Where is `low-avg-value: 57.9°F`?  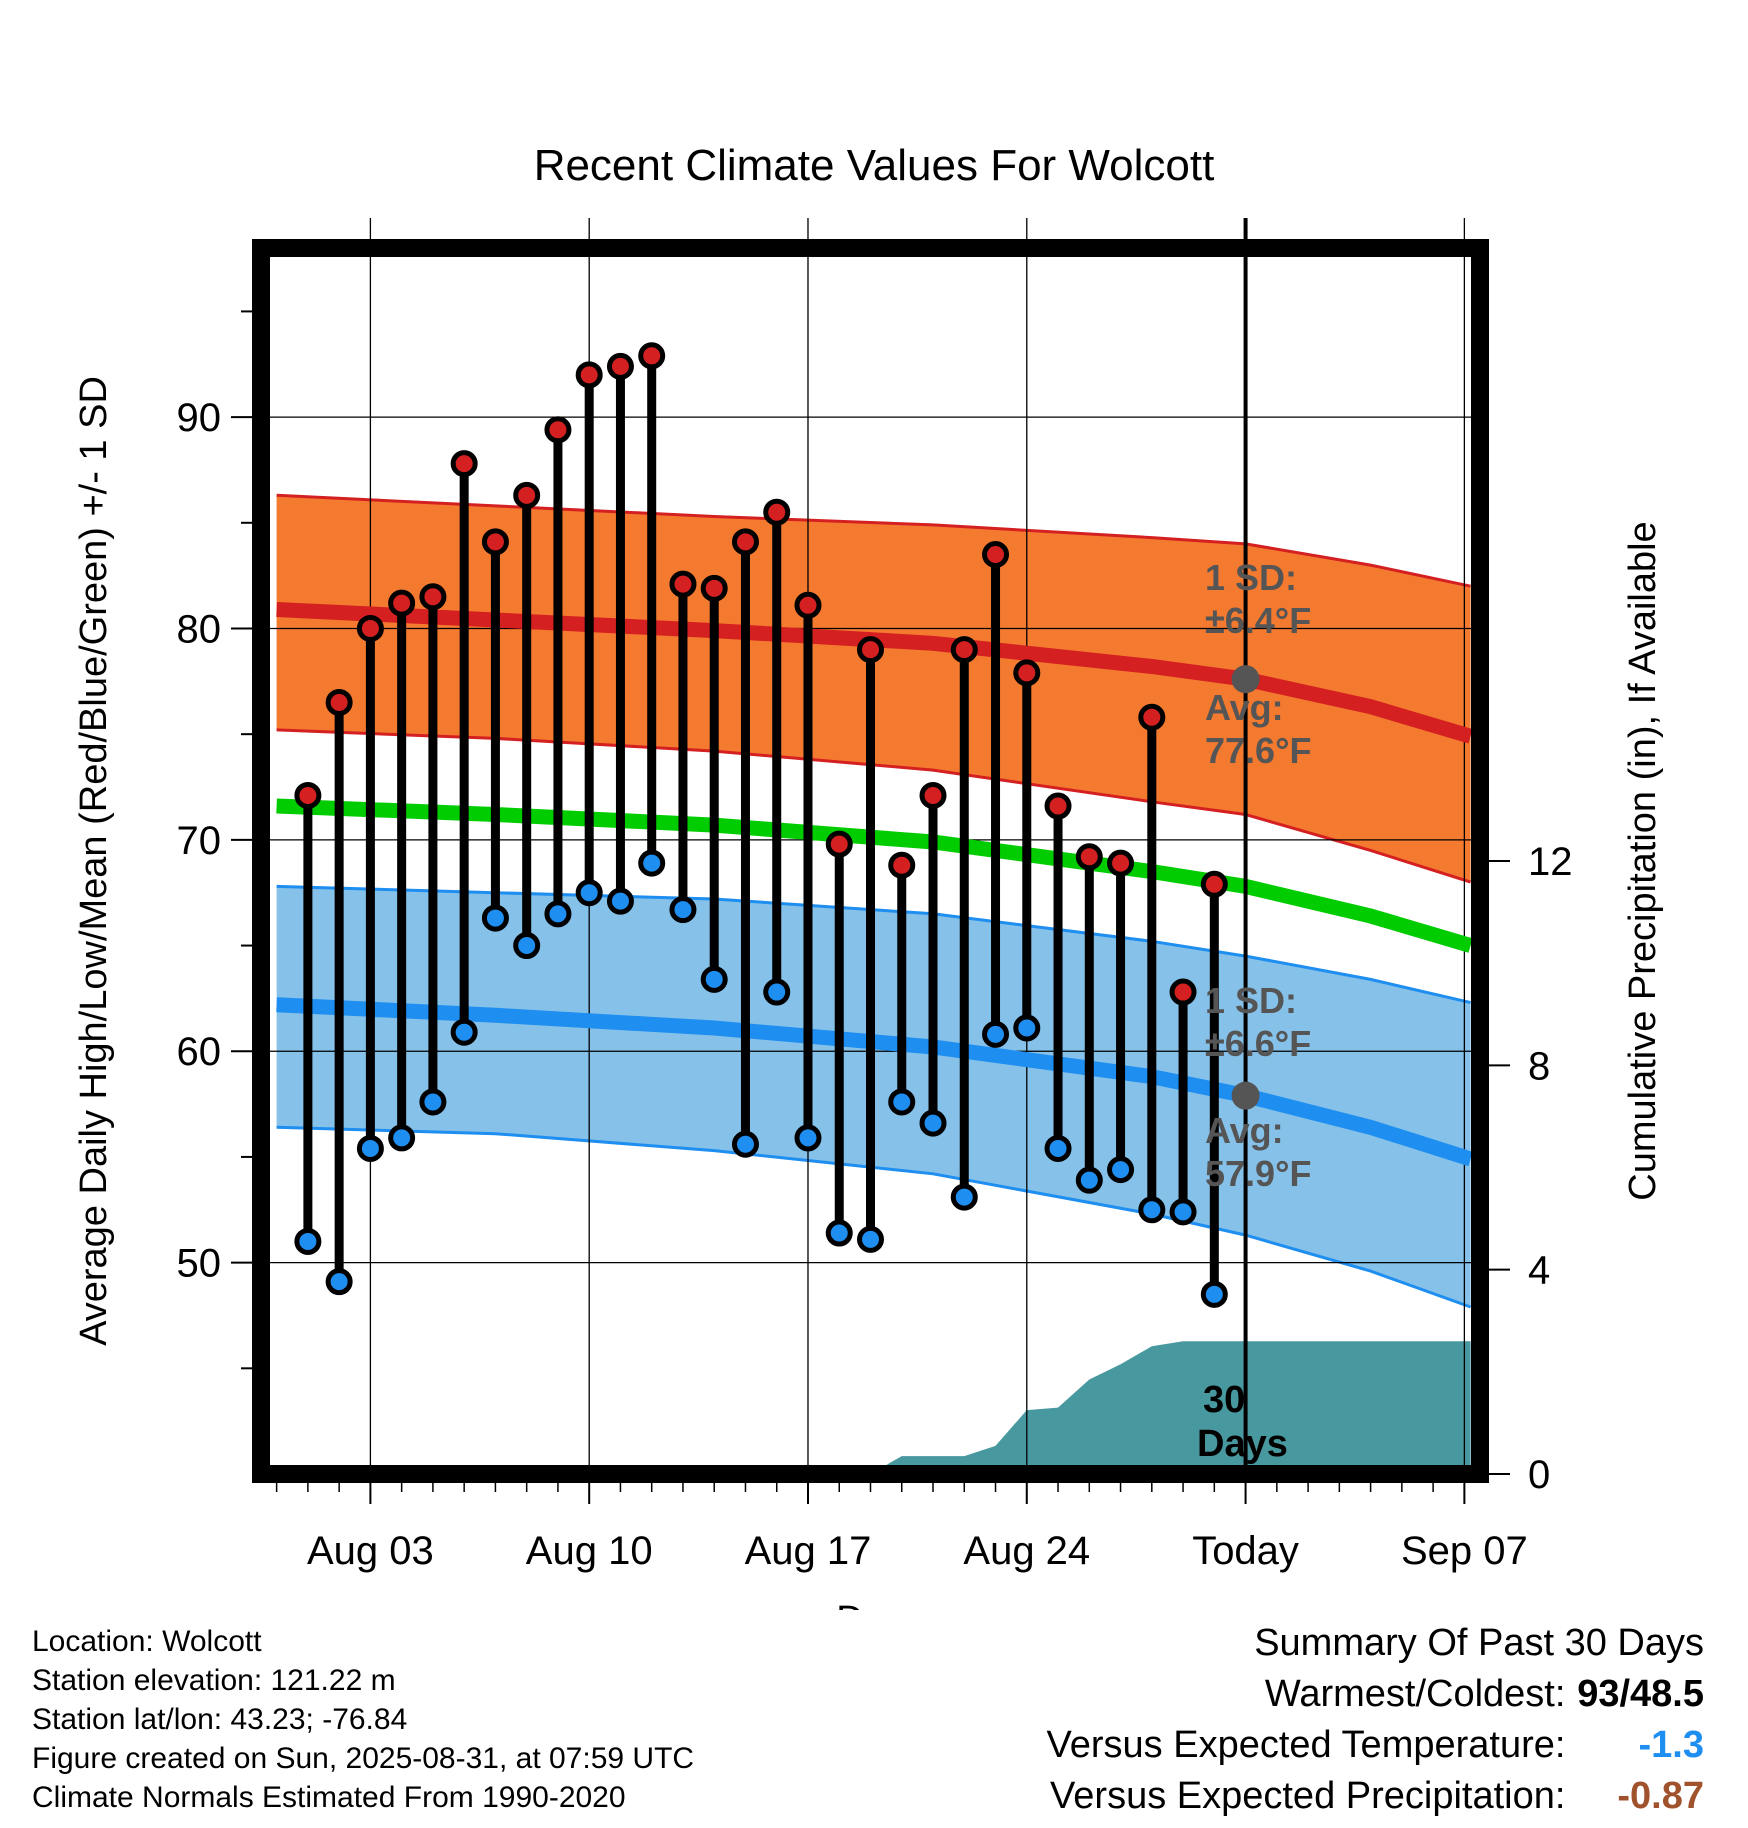 low-avg-value: 57.9°F is located at coordinates (1258, 1173).